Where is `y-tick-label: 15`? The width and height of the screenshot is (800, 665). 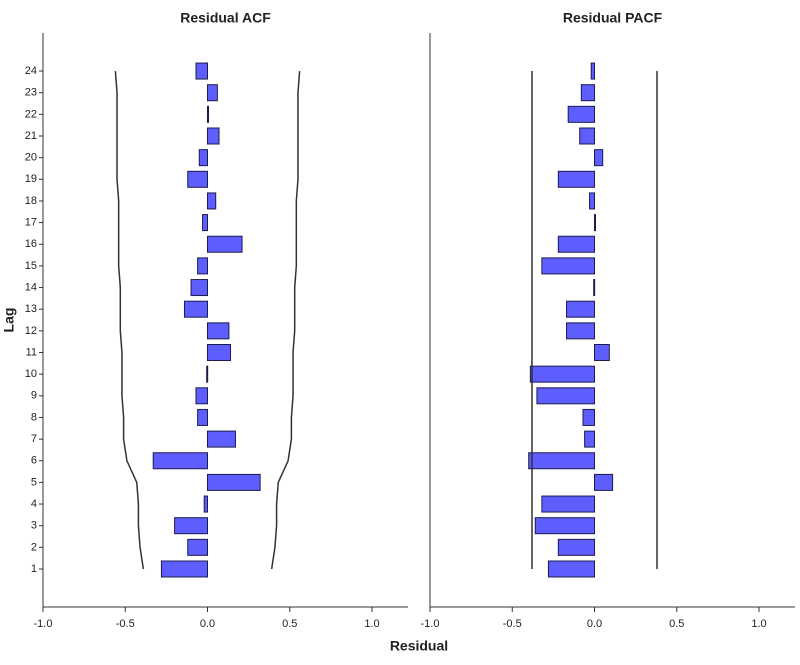
y-tick-label: 15 is located at coordinates (31, 266).